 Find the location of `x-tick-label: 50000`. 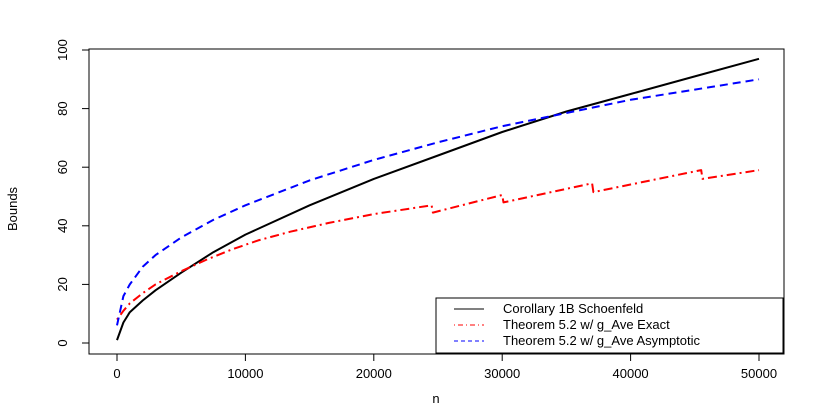

x-tick-label: 50000 is located at coordinates (759, 373).